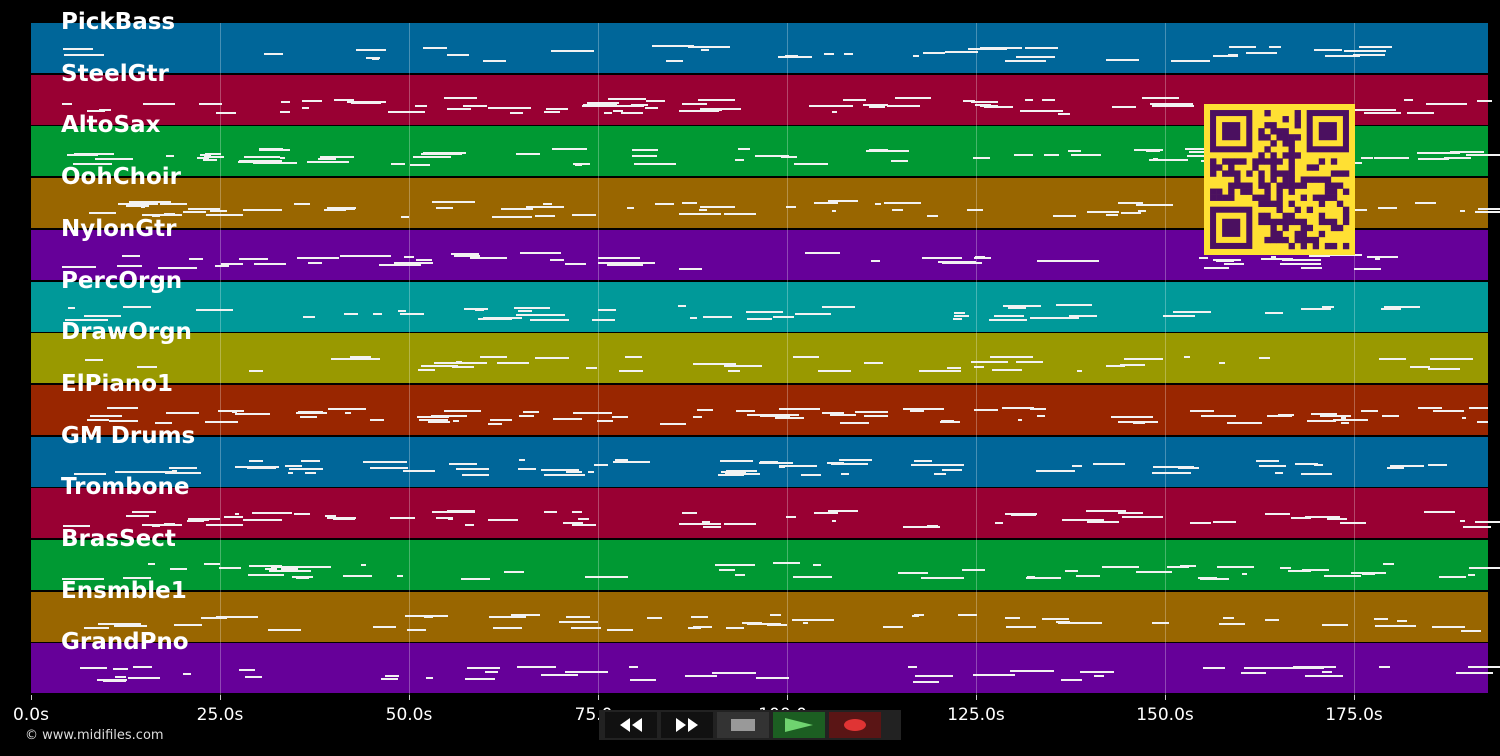  What do you see at coordinates (126, 332) in the screenshot?
I see `track-label: DrawOrgn` at bounding box center [126, 332].